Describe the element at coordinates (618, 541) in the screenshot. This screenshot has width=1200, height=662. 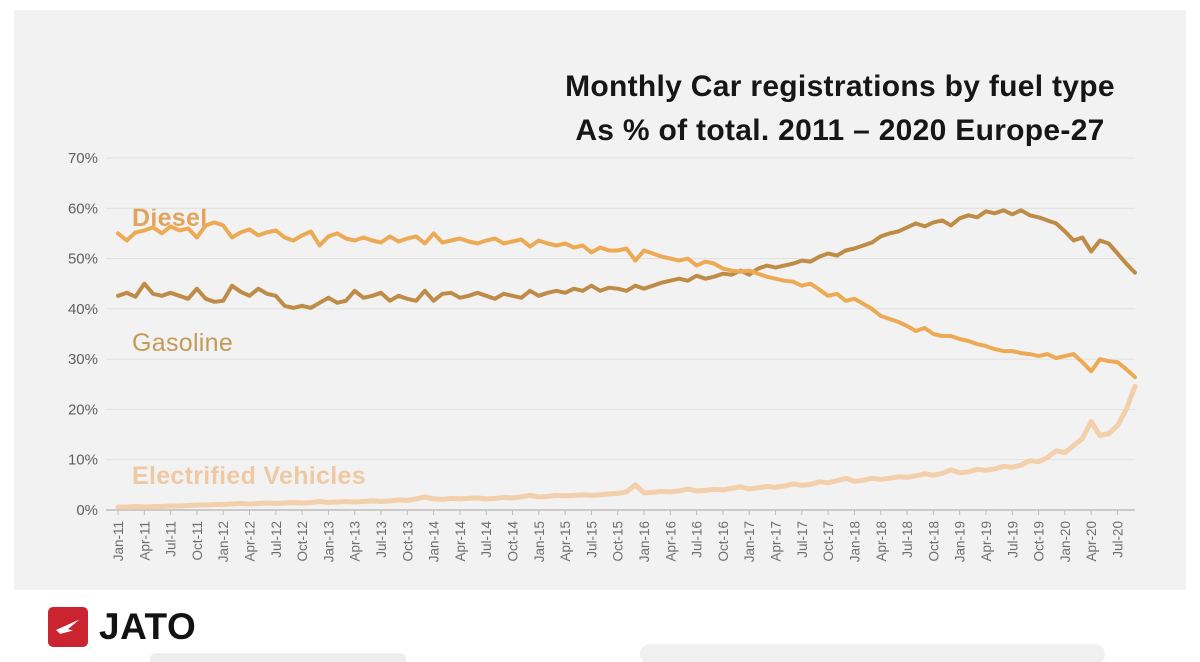
I see `x-tick-label: Oct-15` at that location.